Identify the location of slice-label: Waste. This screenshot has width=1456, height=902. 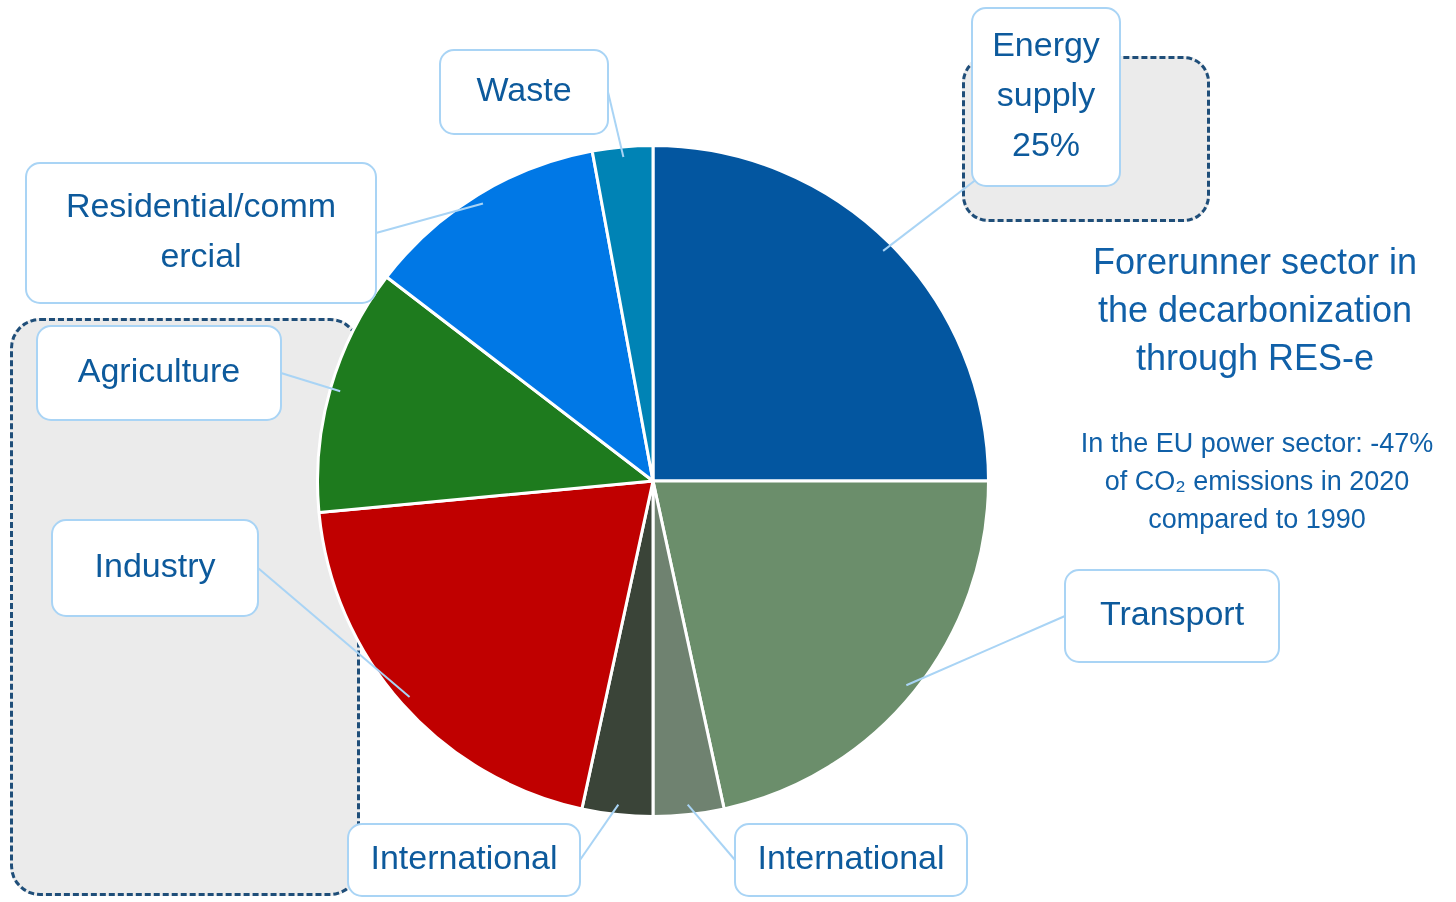
(524, 89).